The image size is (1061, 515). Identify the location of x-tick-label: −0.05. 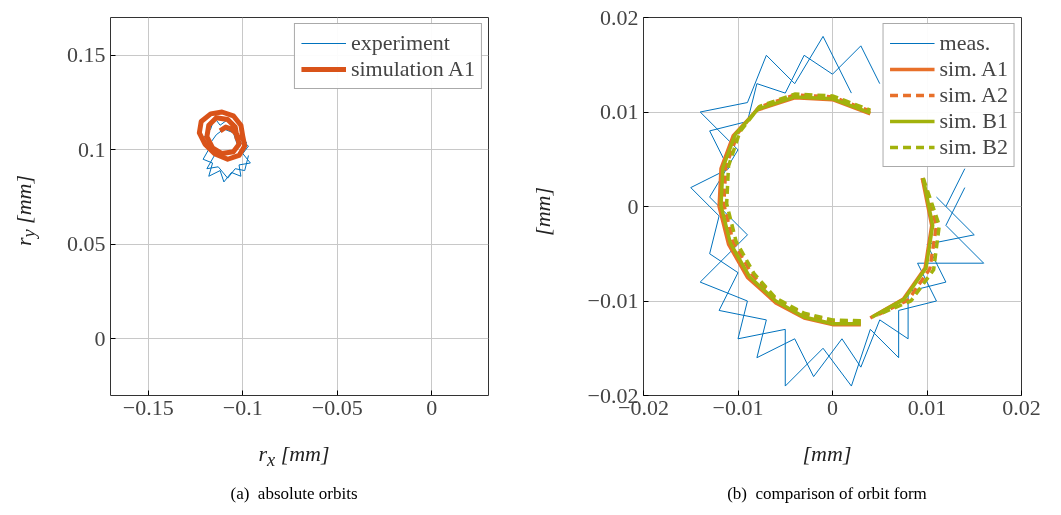
(337, 407).